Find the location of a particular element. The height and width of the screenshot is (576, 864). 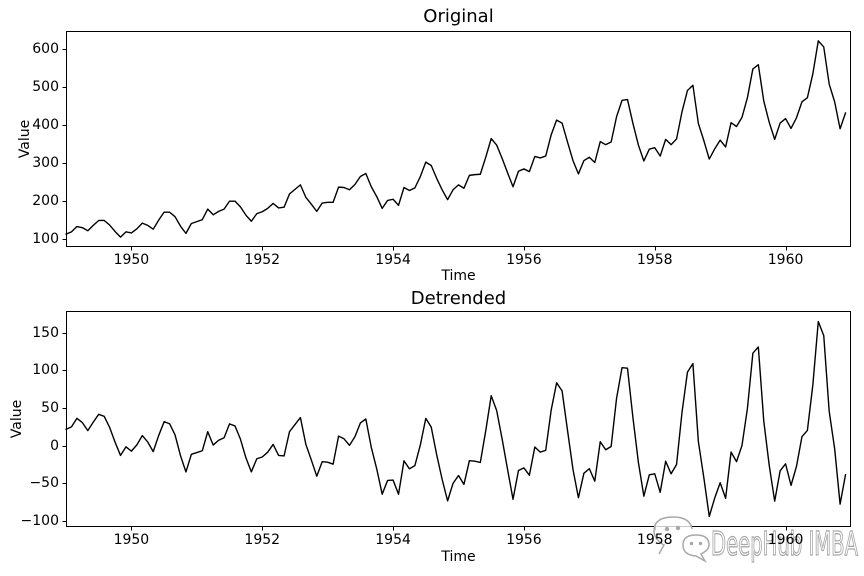

y-tick-label: −100 is located at coordinates (39, 520).